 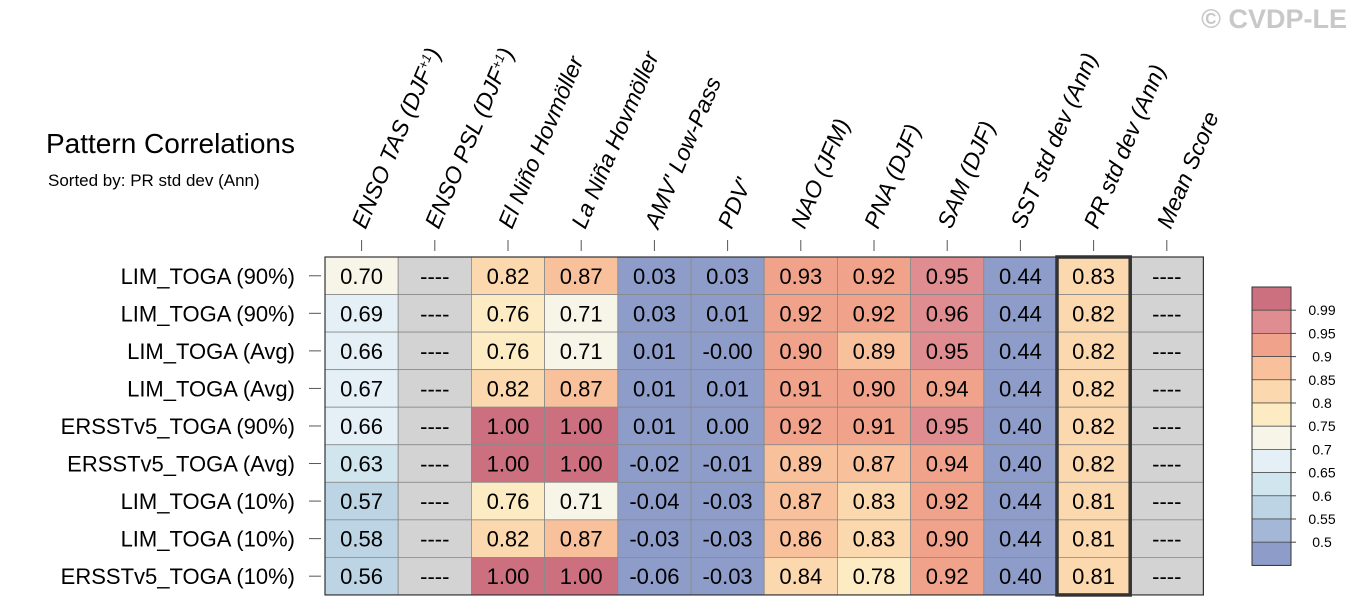 I want to click on column-label: PDV', so click(x=734, y=202).